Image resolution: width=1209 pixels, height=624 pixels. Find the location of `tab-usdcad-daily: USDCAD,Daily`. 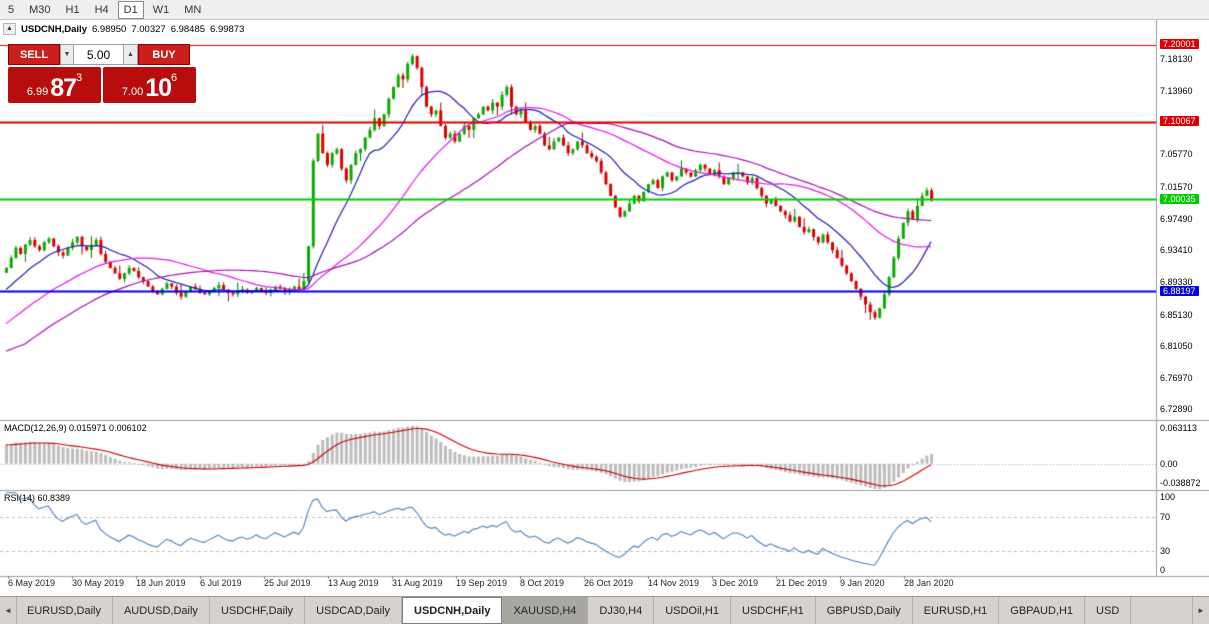

tab-usdcad-daily: USDCAD,Daily is located at coordinates (354, 610).